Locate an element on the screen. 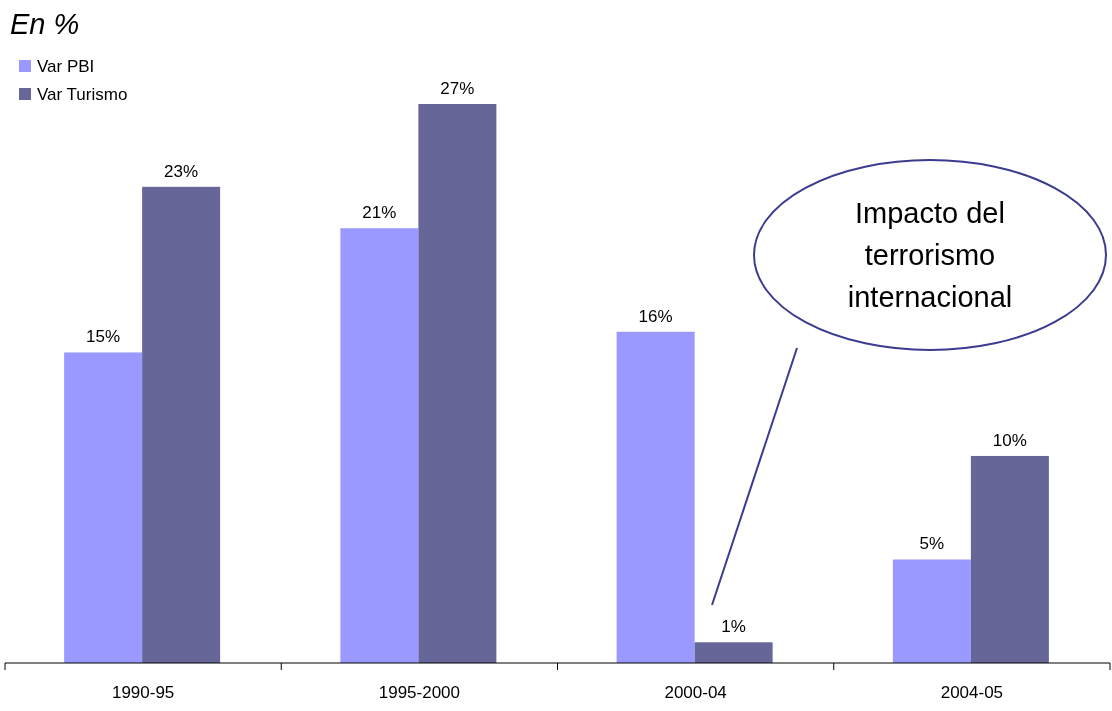  x-tick-label: 1995-2000 is located at coordinates (419, 692).